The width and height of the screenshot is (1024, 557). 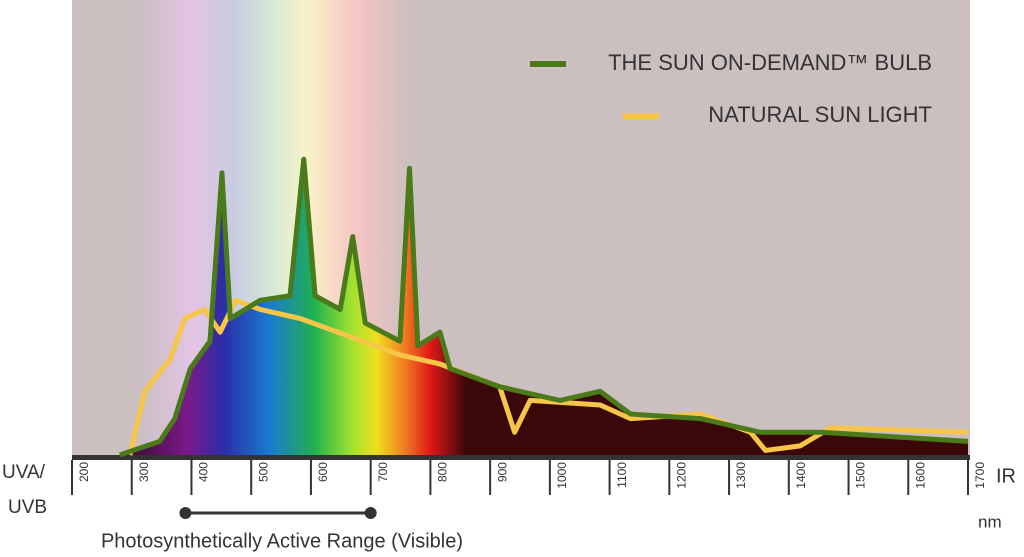 I want to click on x-tick-label: 1200, so click(x=682, y=475).